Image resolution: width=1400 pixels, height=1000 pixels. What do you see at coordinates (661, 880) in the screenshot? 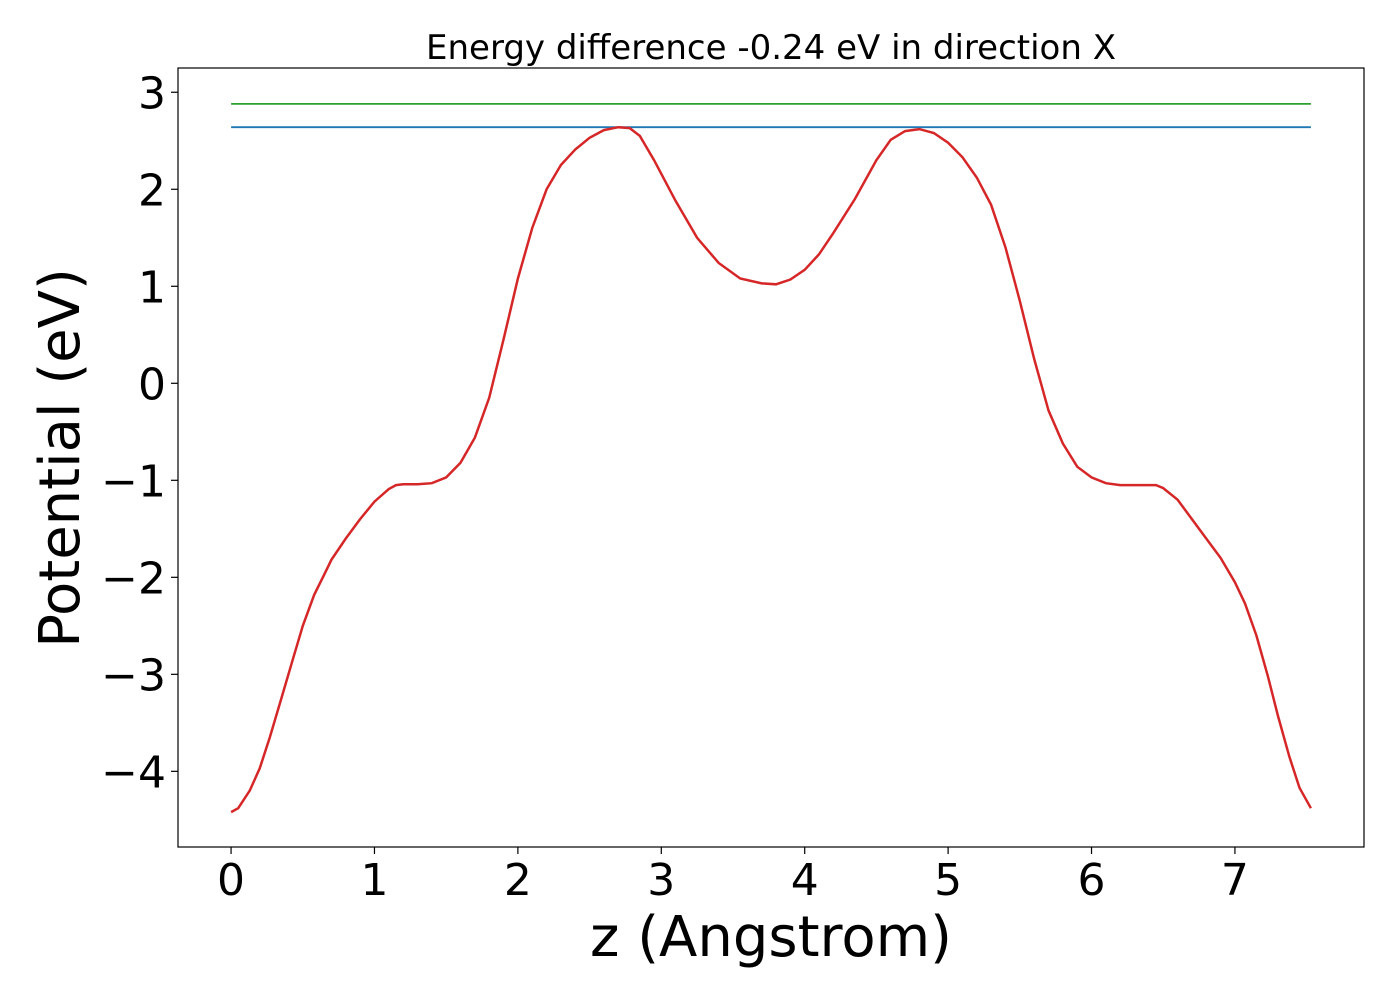
I see `x-tick-label: 3` at bounding box center [661, 880].